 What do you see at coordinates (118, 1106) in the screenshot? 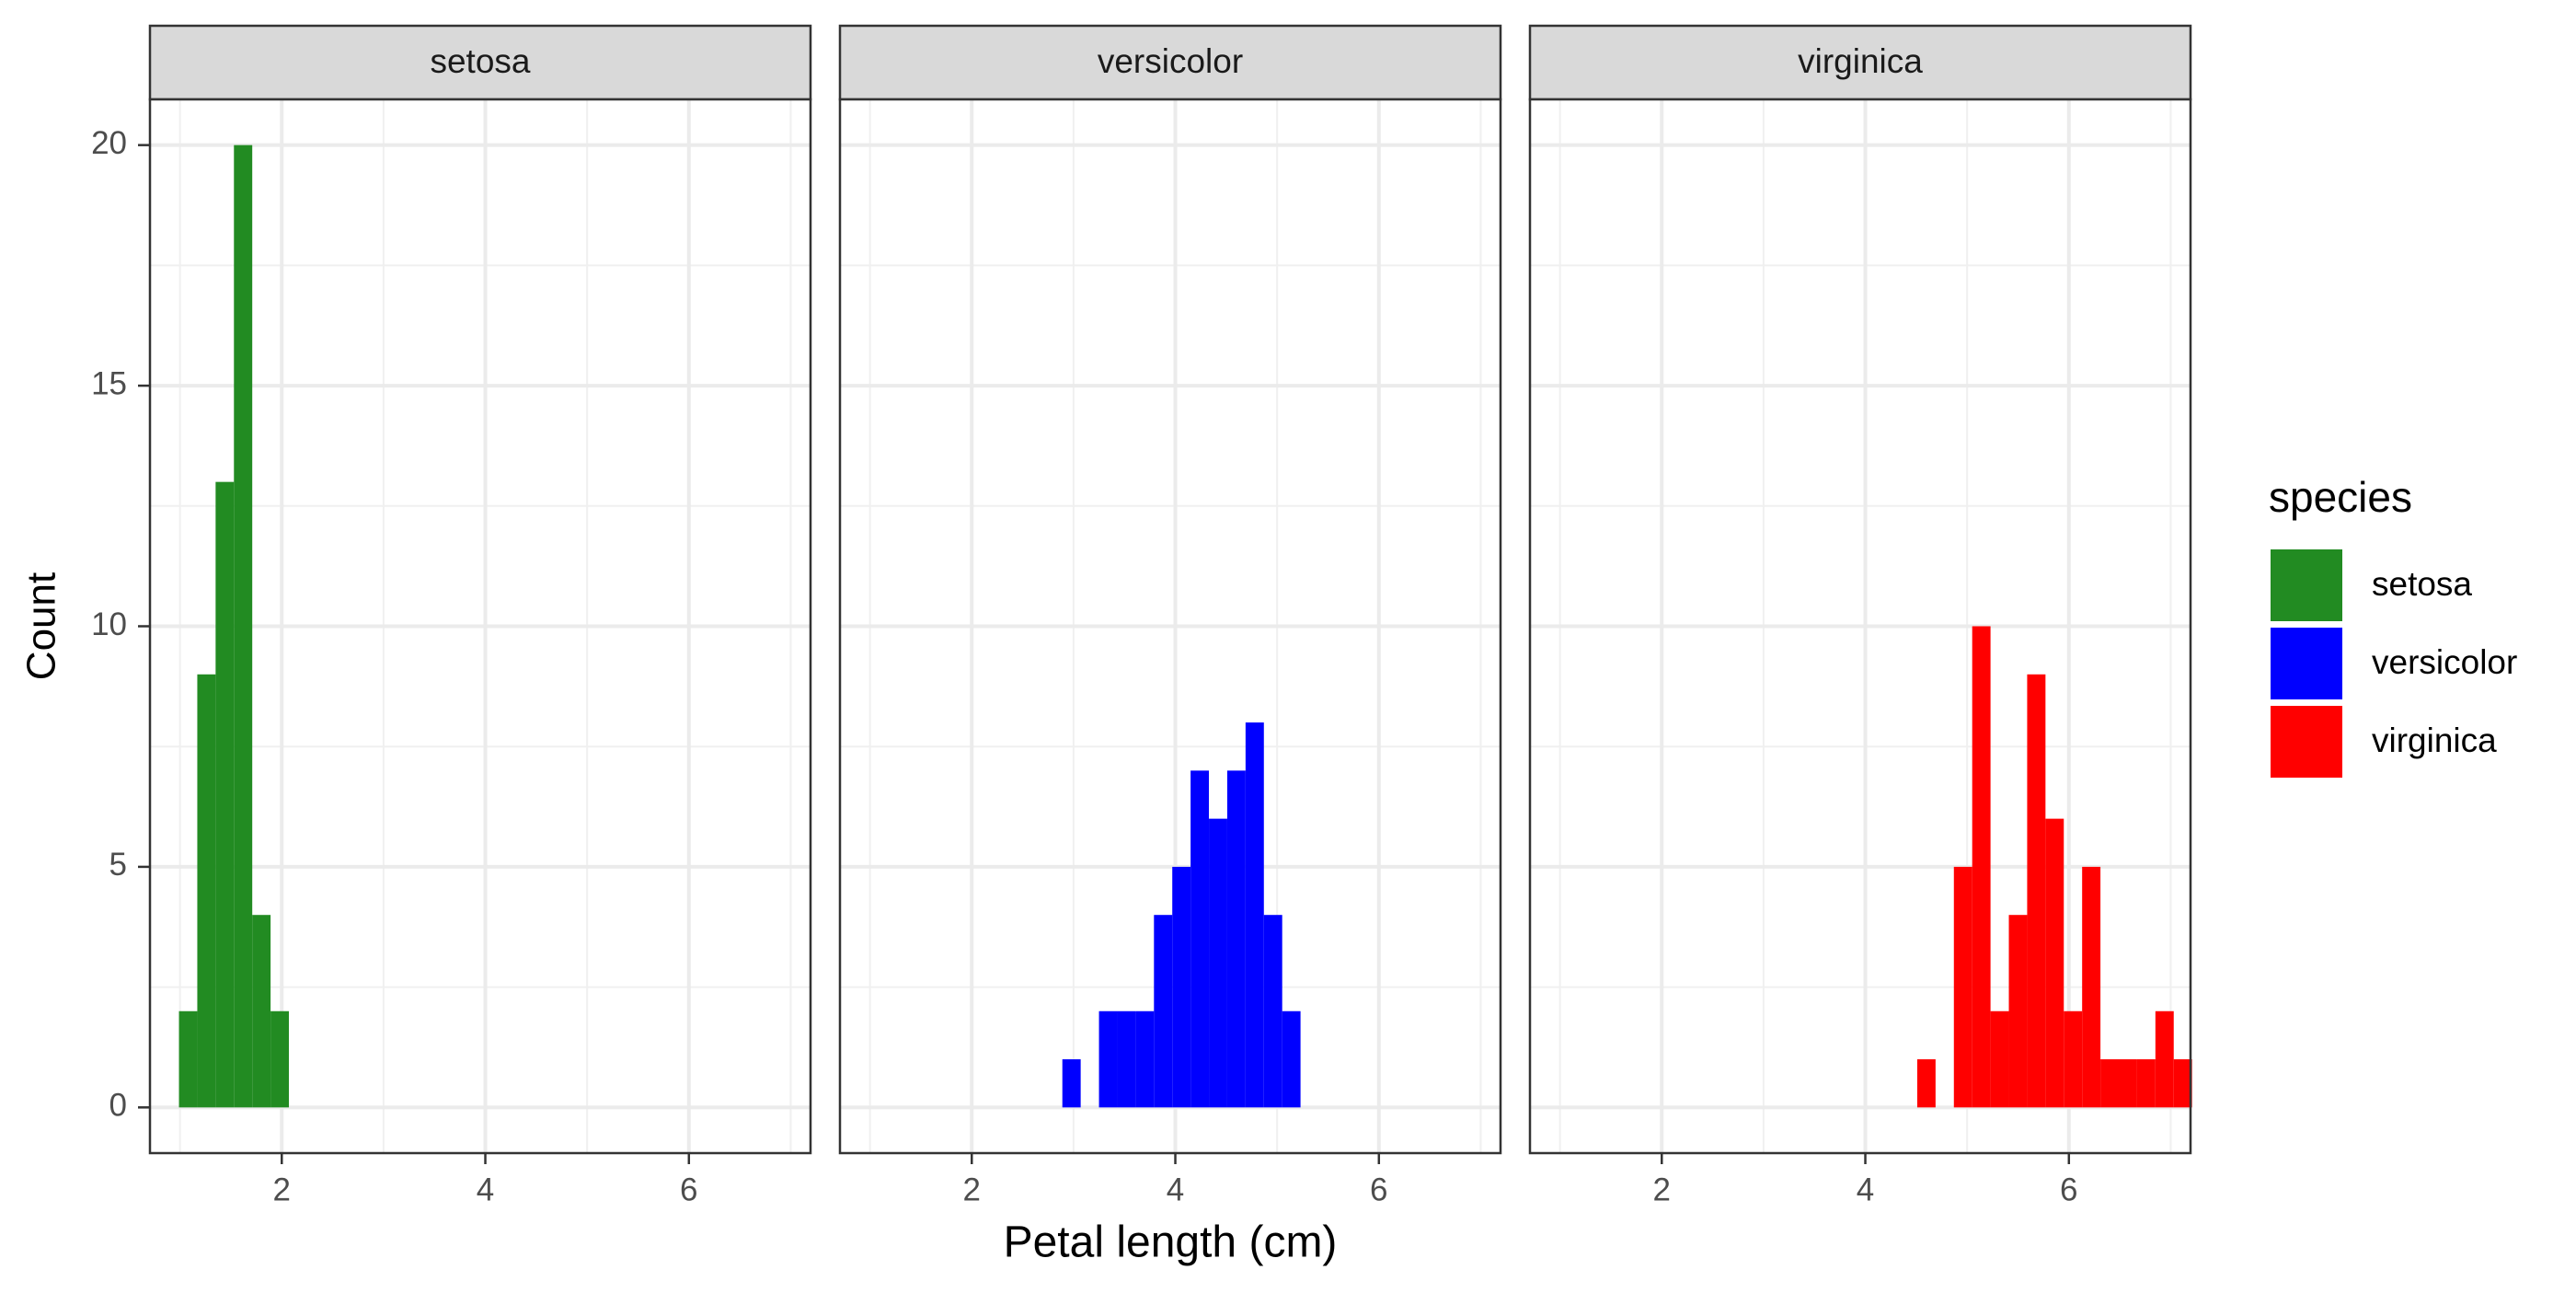
I see `y-tick-label: 0` at bounding box center [118, 1106].